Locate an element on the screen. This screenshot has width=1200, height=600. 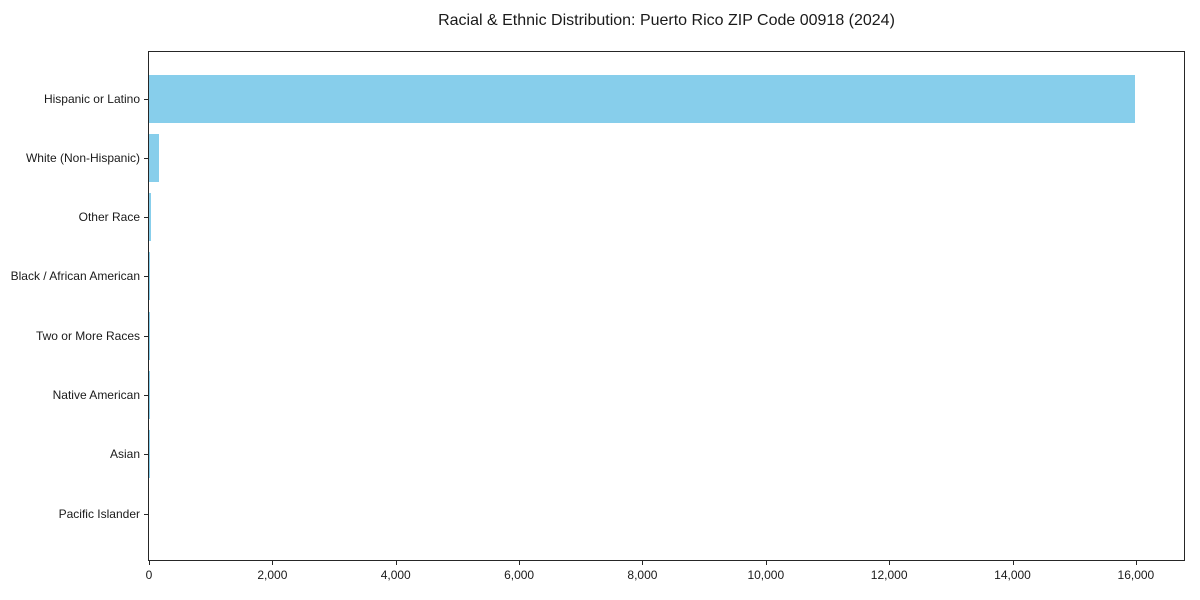
bar-black-african-american is located at coordinates (149, 276).